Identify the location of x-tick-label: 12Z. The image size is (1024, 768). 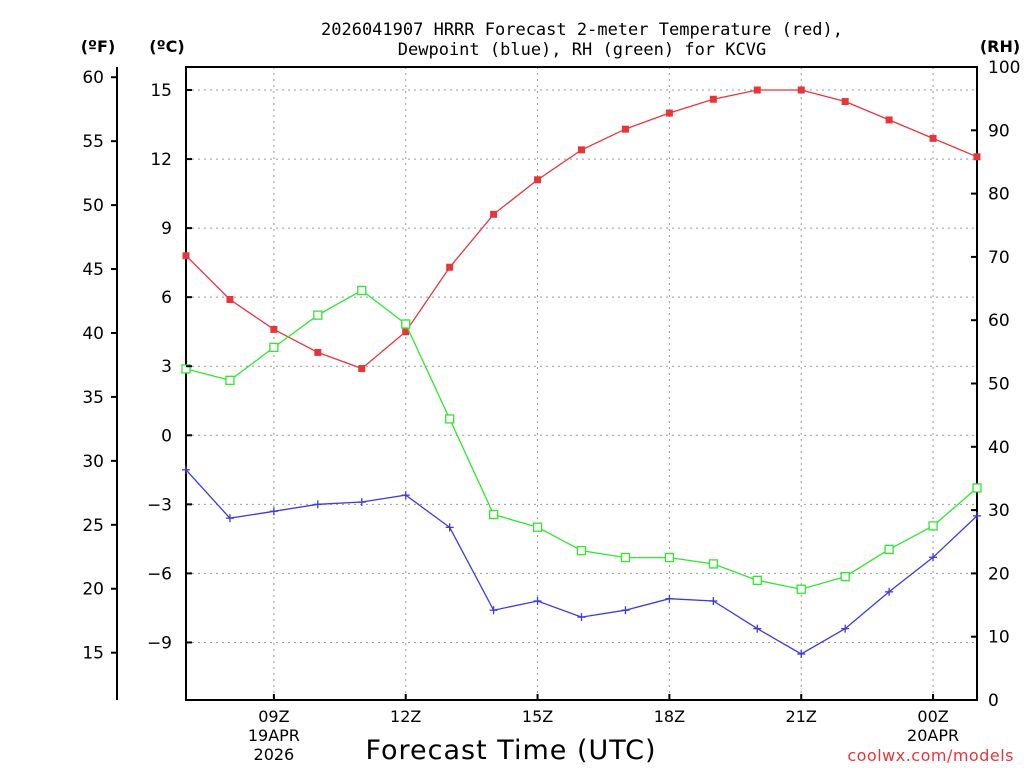
(405, 716).